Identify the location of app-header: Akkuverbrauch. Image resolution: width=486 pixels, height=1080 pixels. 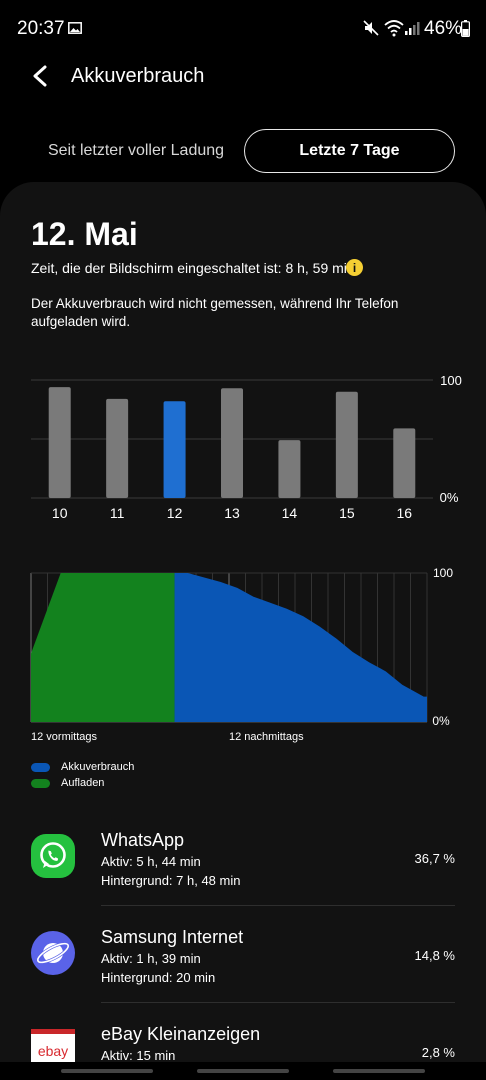
(243, 78).